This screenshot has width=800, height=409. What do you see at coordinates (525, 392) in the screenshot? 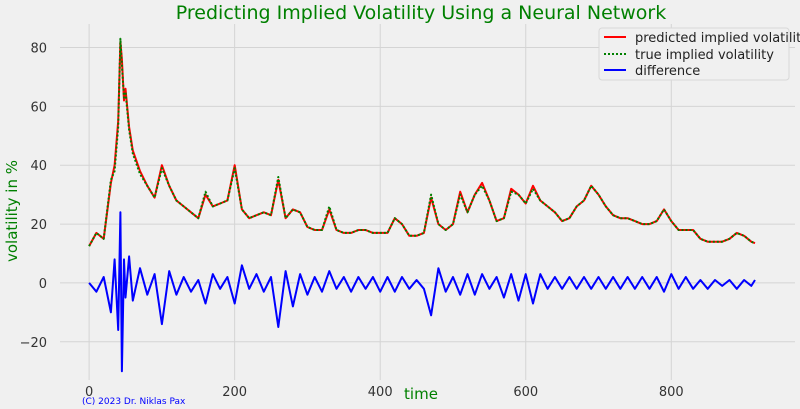
I see `x-tick-label: 600` at bounding box center [525, 392].